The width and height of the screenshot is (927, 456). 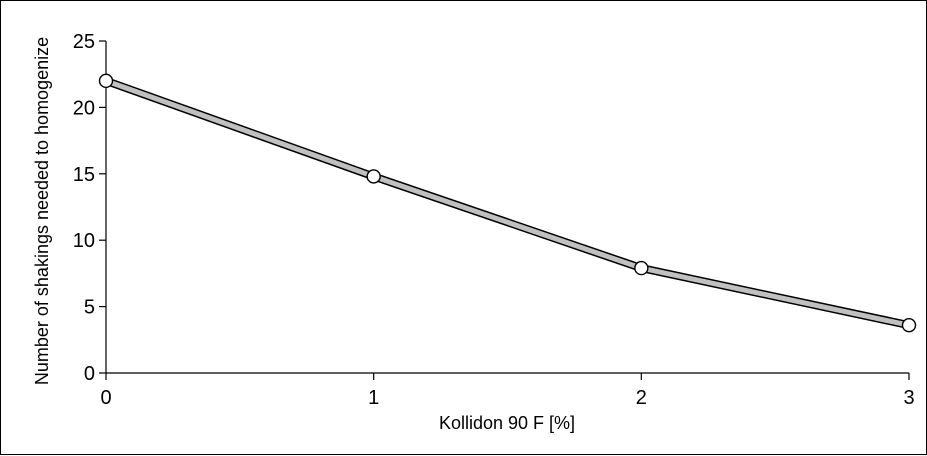 I want to click on y-tick-label: 10, so click(x=84, y=241).